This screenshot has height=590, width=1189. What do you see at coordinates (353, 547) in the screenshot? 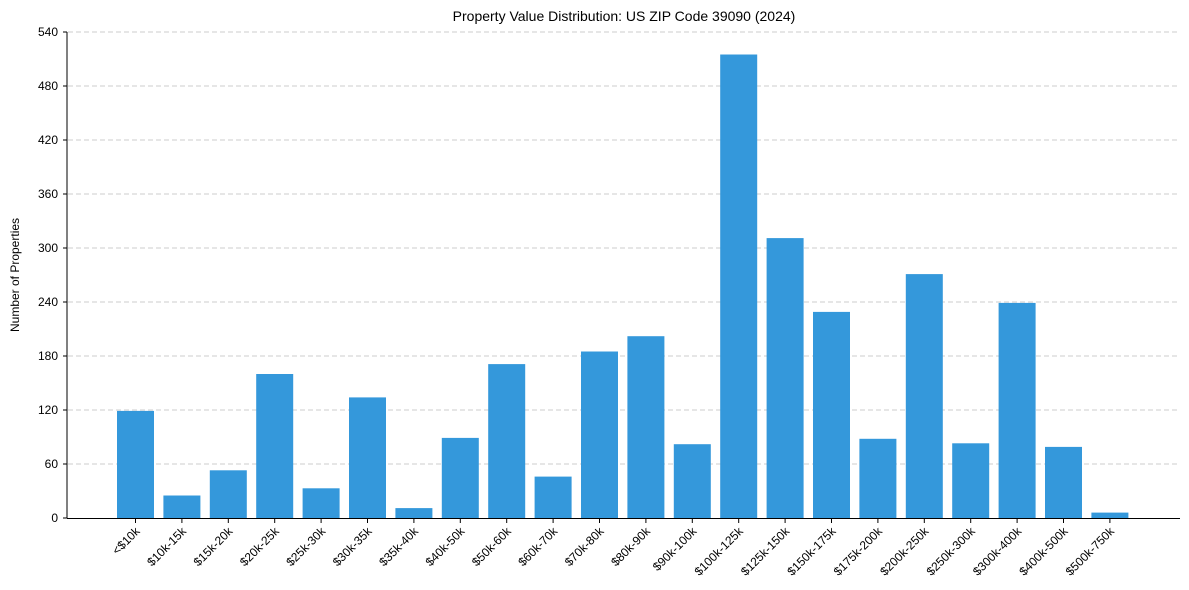
I see `x-tick-label: $30k-35k` at bounding box center [353, 547].